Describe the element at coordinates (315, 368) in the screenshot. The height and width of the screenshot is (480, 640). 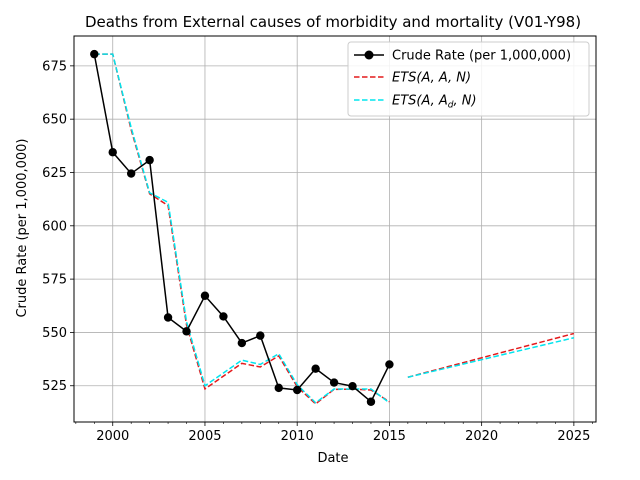
I see `crude-rate-point-2011` at that location.